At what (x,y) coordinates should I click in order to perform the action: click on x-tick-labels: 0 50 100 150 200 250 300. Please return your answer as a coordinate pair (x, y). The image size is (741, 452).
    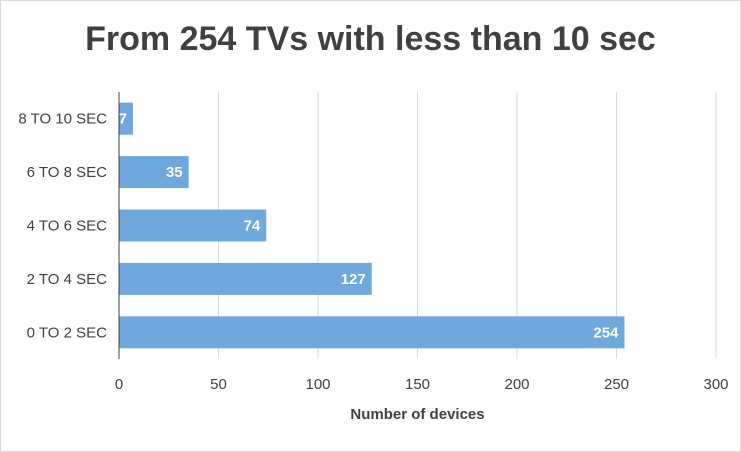
    Looking at the image, I should click on (422, 384).